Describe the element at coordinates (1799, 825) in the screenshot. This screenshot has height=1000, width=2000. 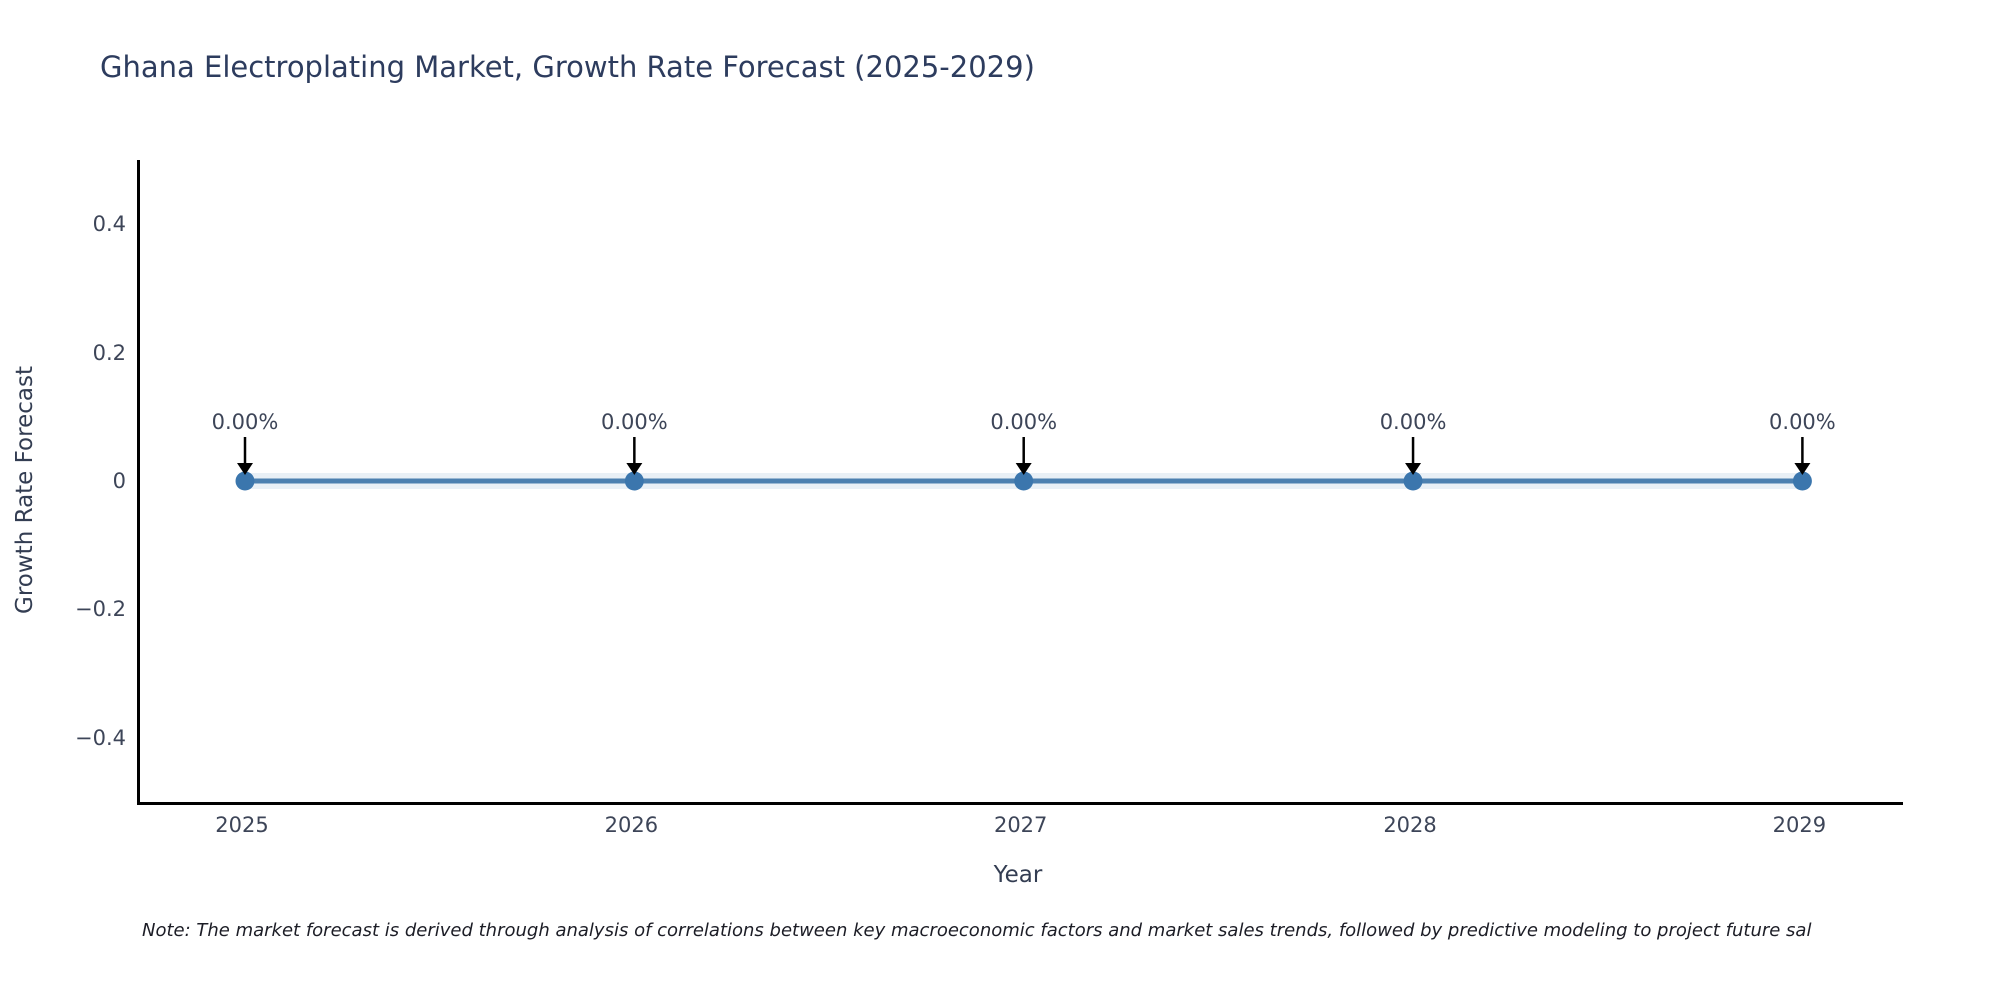
I see `x-tick-label: 2029` at that location.